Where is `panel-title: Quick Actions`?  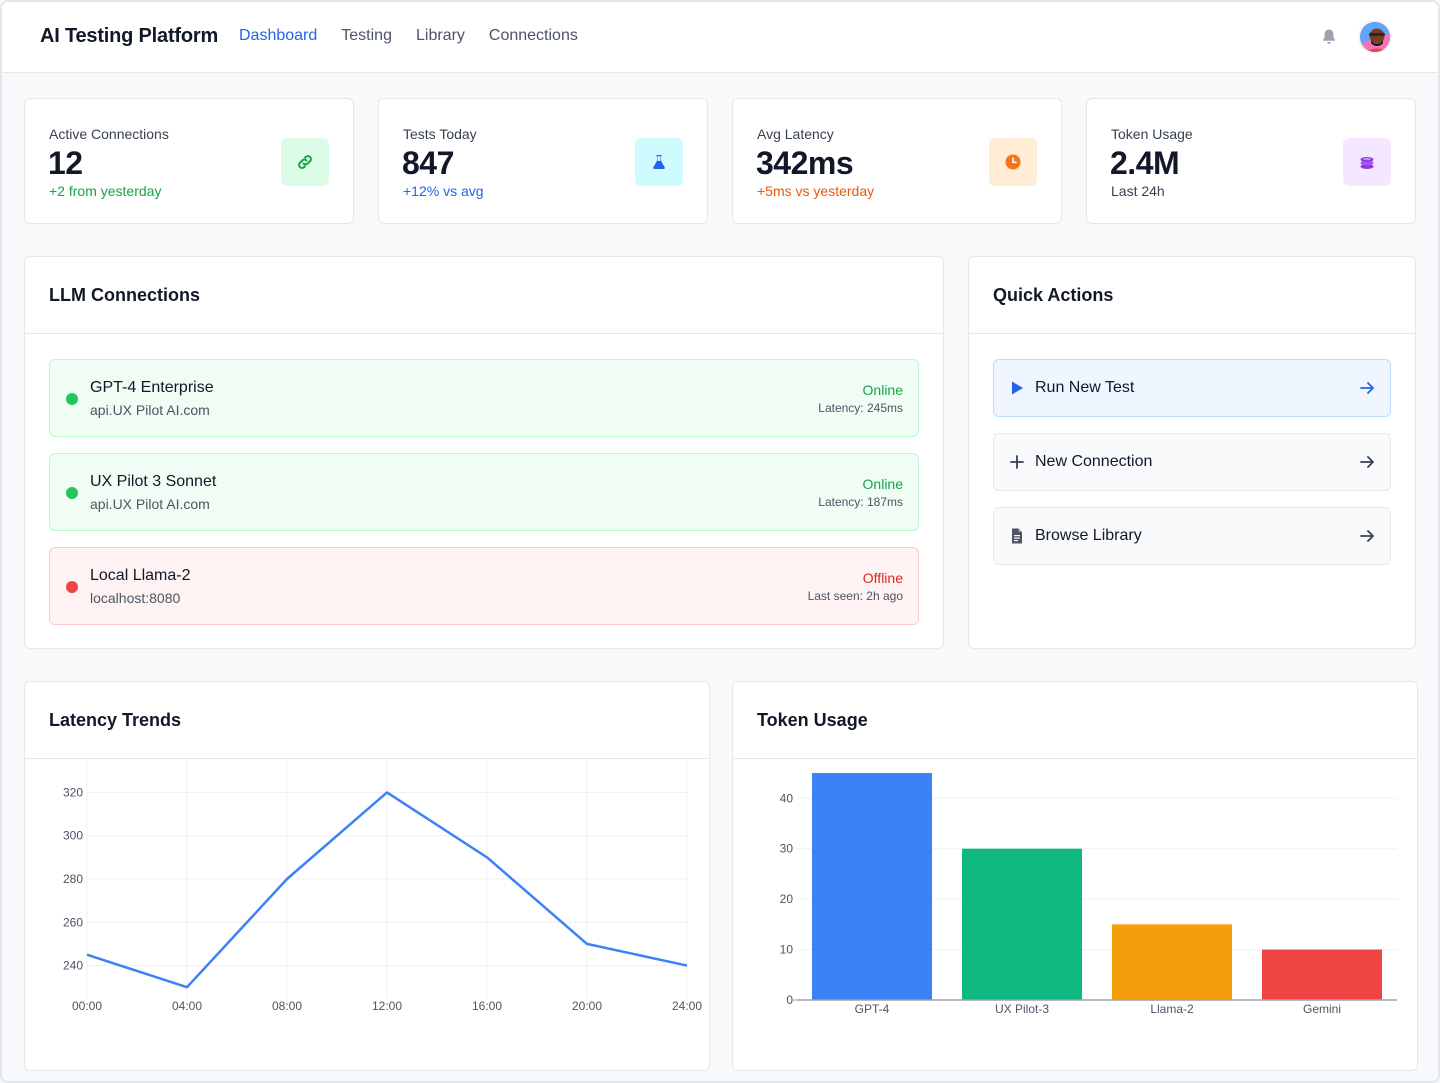
panel-title: Quick Actions is located at coordinates (1053, 295).